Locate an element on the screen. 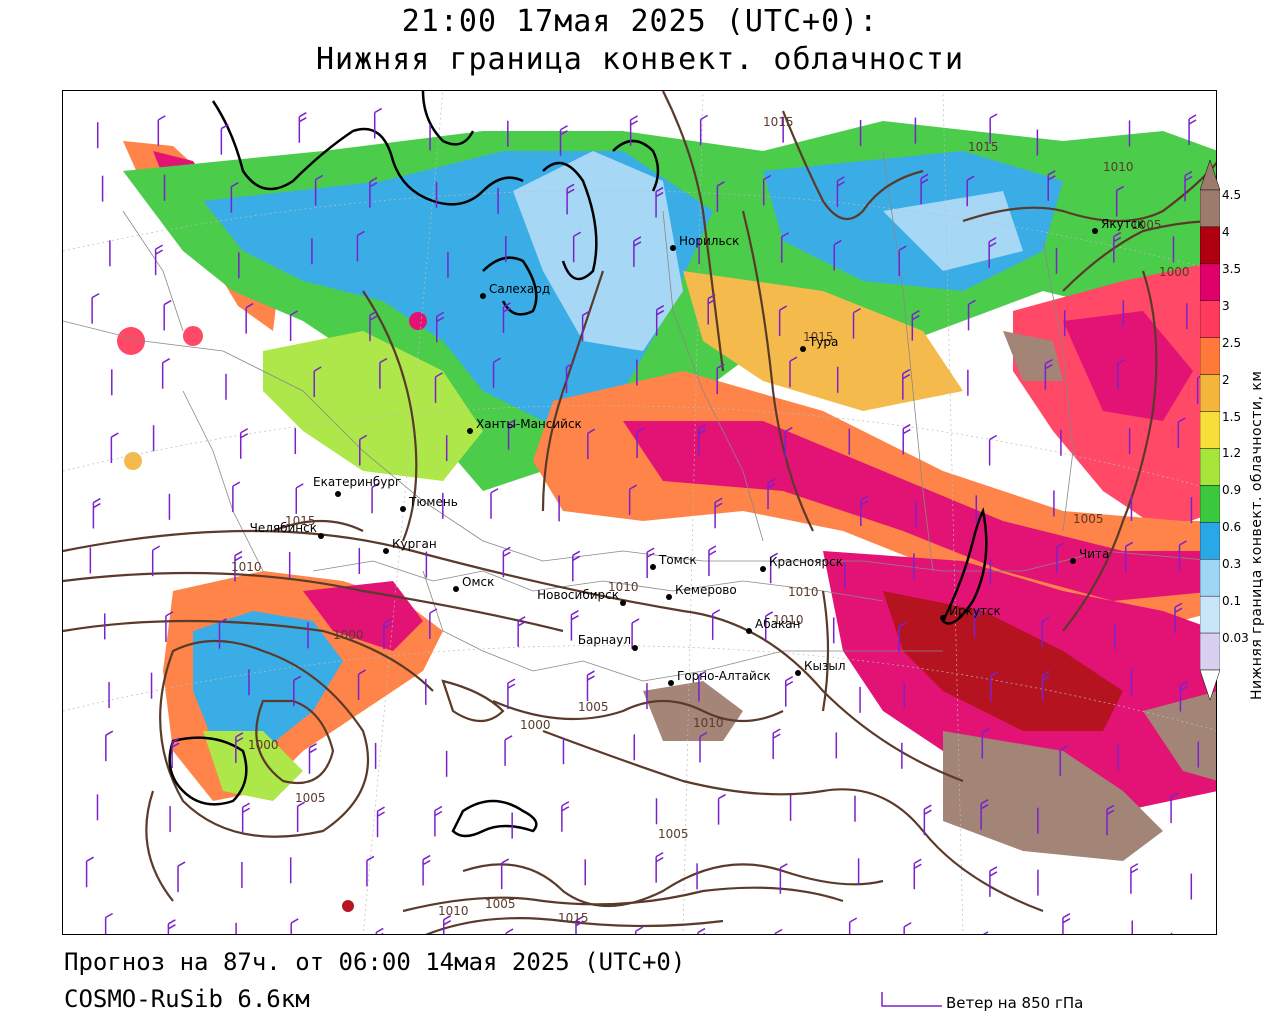  legend-tick-label: 0.9 is located at coordinates (1232, 490).